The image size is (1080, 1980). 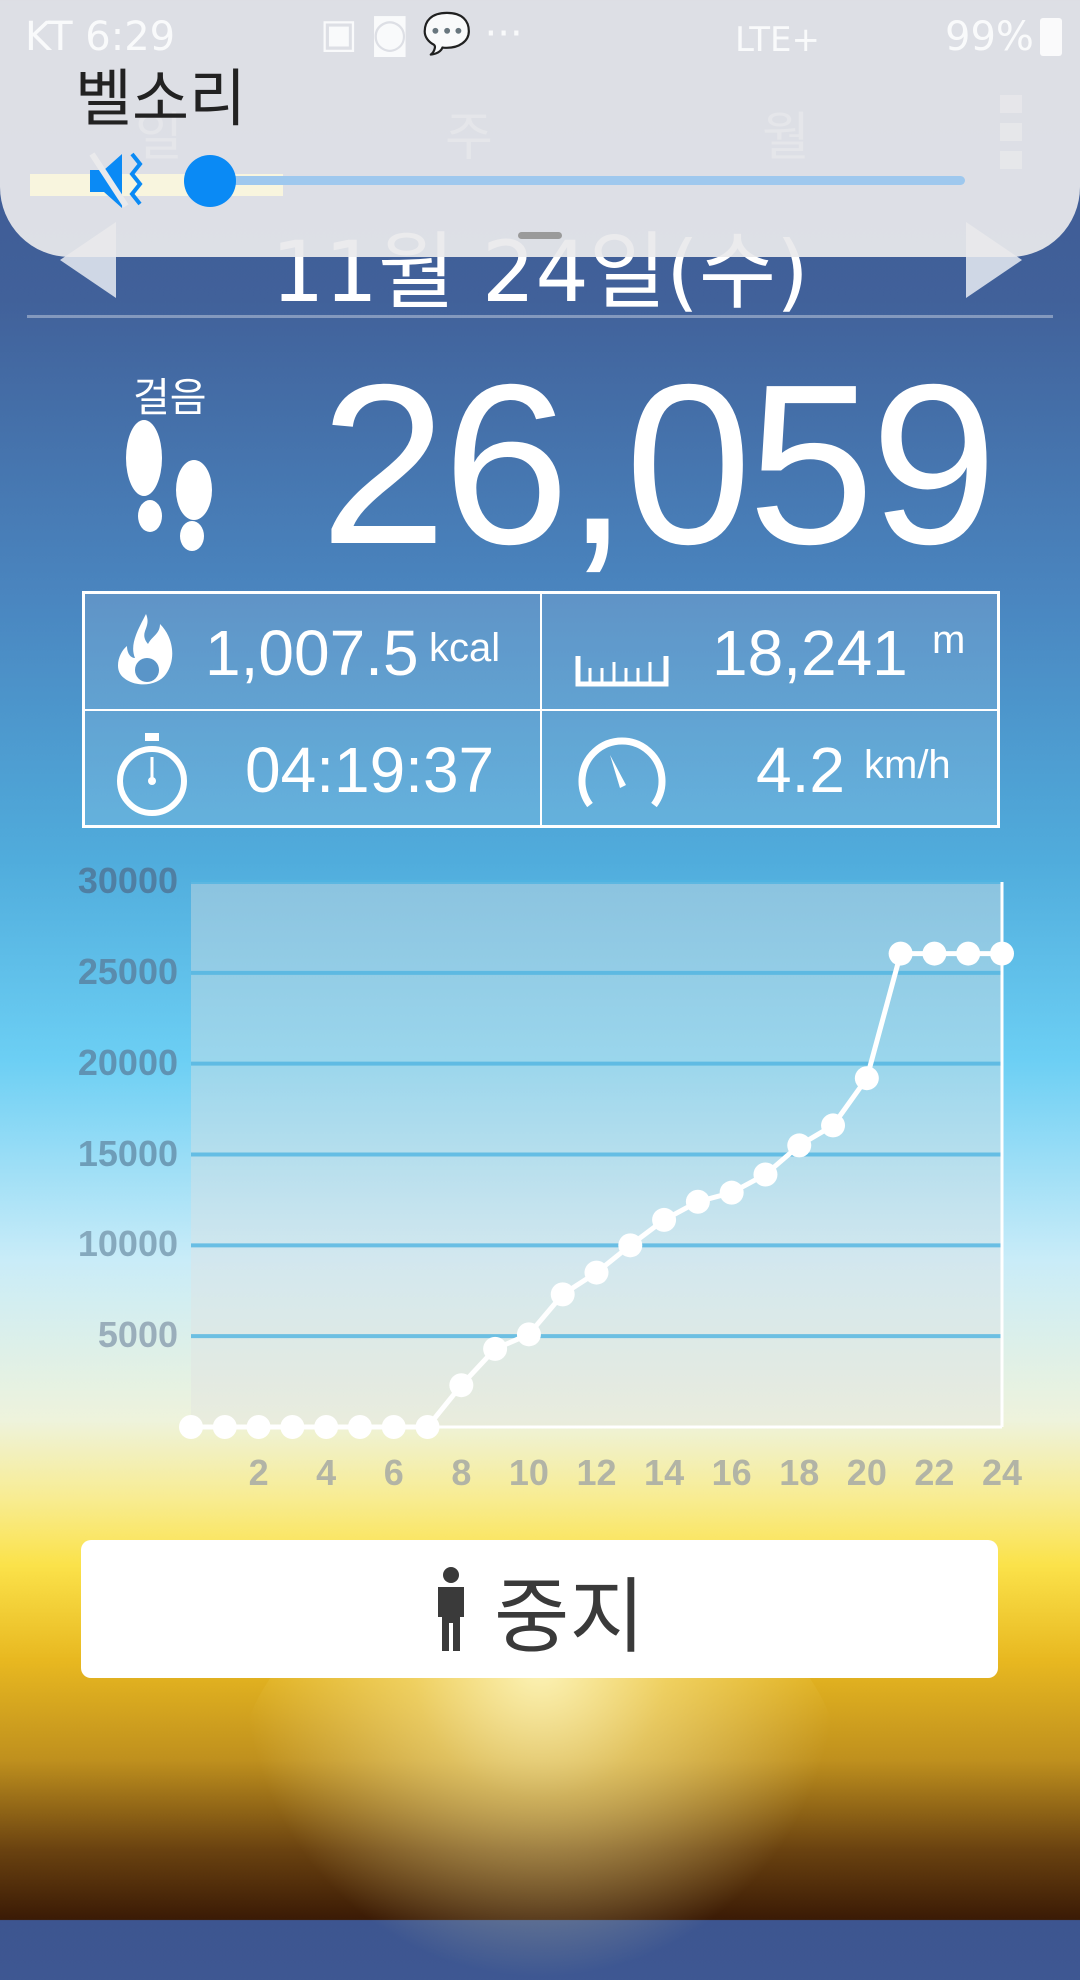 I want to click on volume-title: 벨소리, so click(x=161, y=98).